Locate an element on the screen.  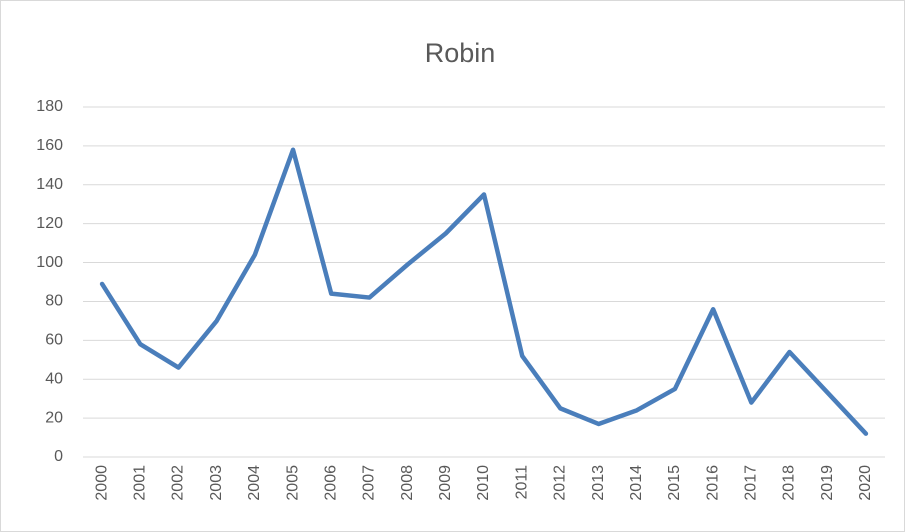
y-tick-label: 120 is located at coordinates (49, 223).